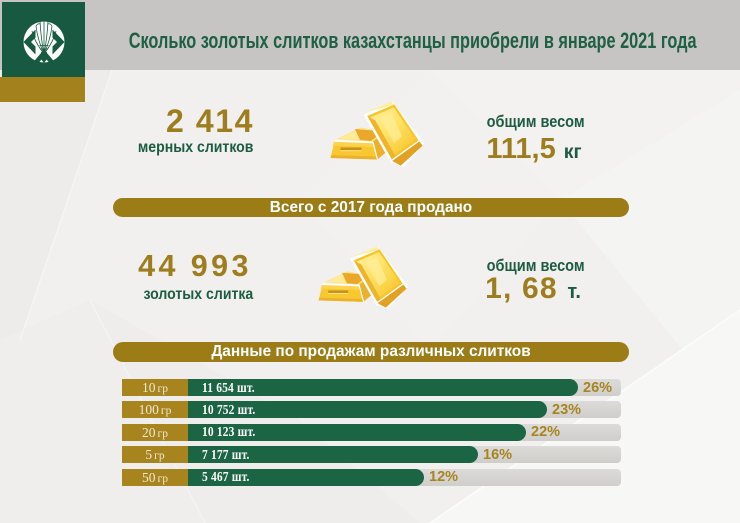  What do you see at coordinates (149, 387) in the screenshot?
I see `bar-category-size: 10` at bounding box center [149, 387].